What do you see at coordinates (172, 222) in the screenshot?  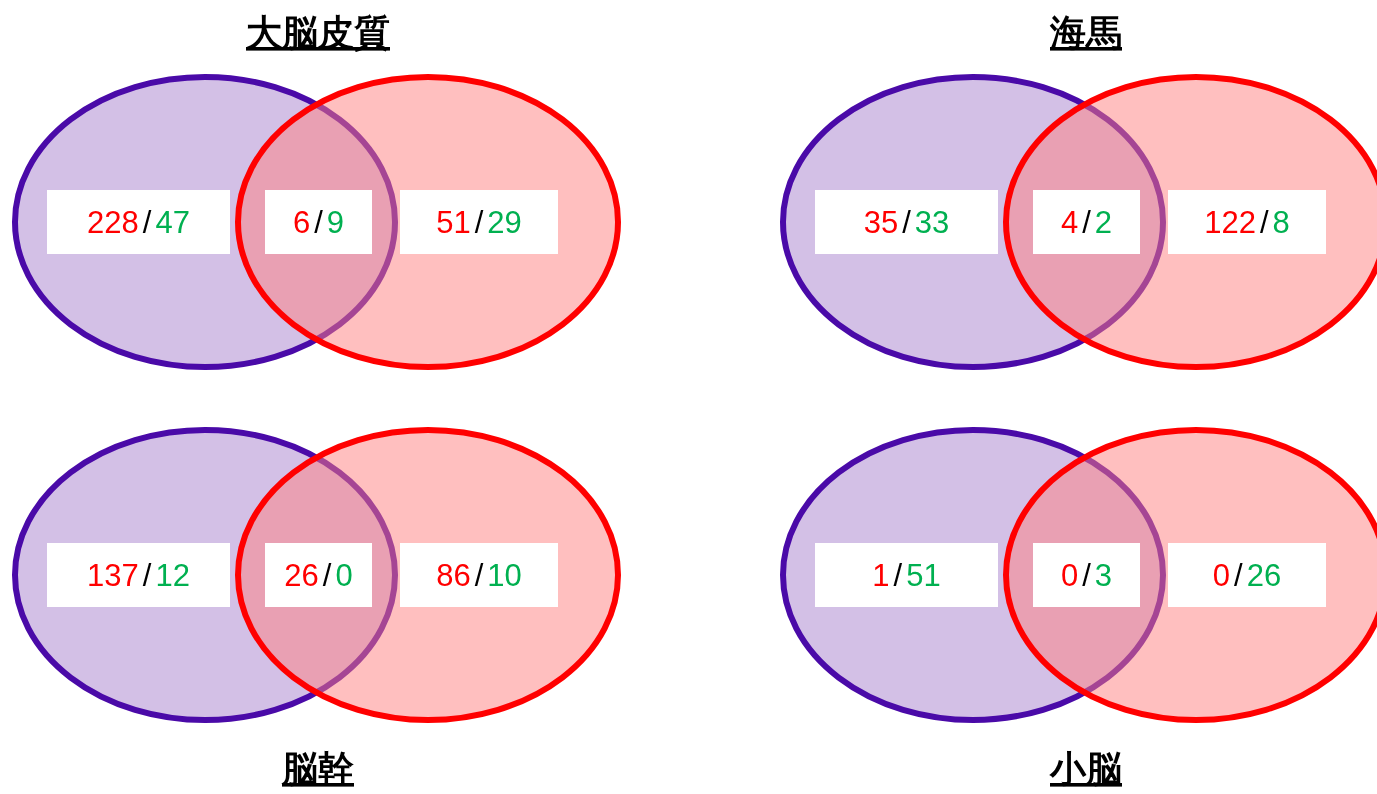 I see `data-label: 47` at bounding box center [172, 222].